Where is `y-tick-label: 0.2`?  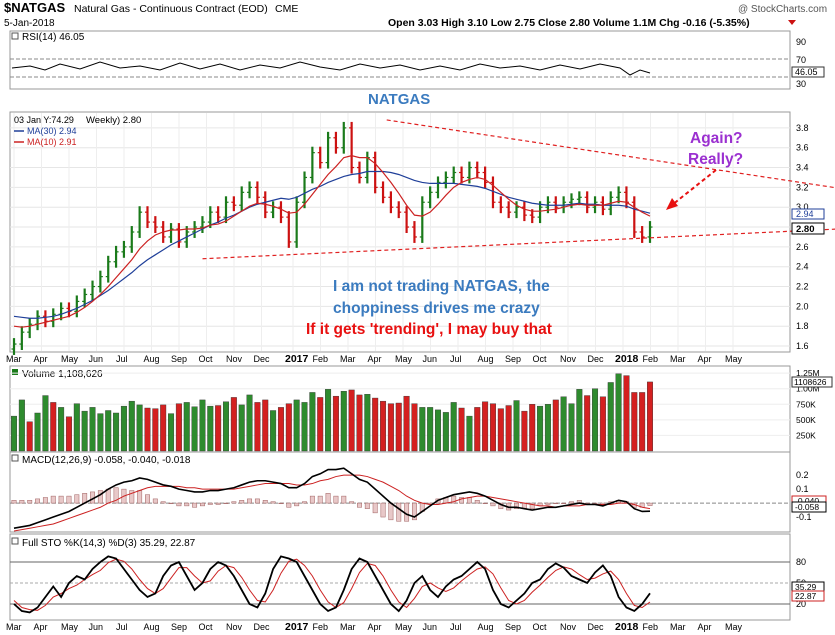 y-tick-label: 0.2 is located at coordinates (802, 475).